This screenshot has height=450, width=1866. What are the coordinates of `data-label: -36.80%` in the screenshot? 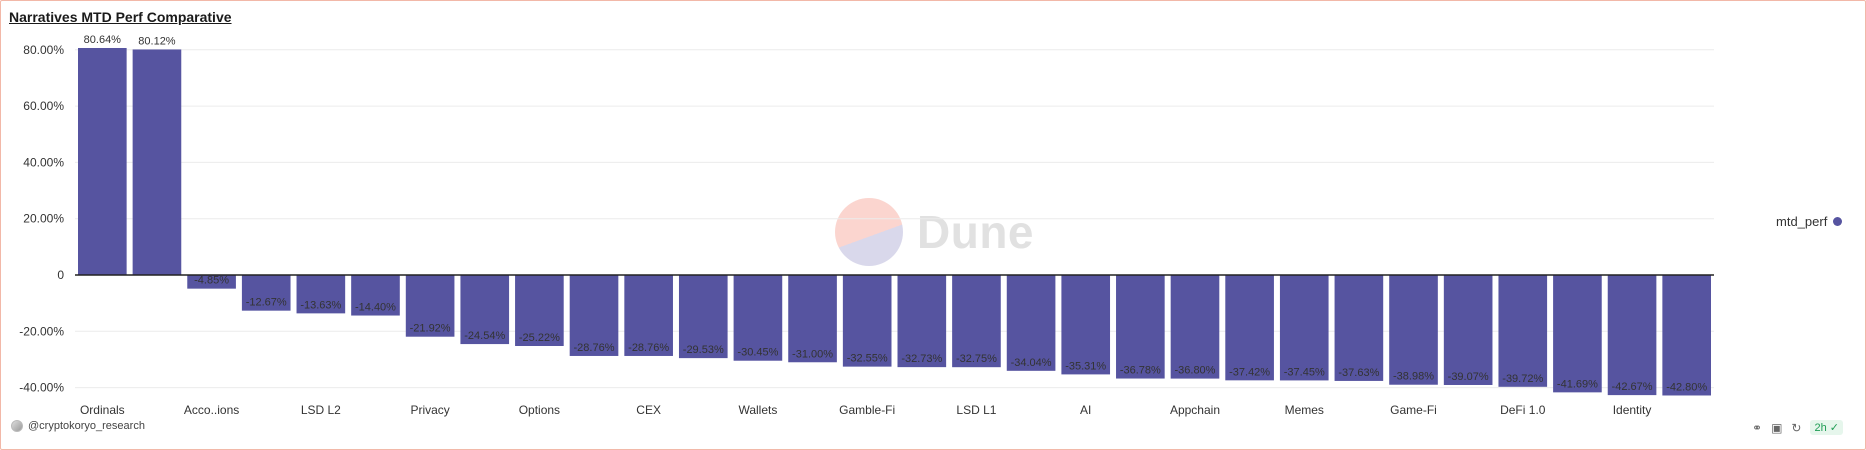 It's located at (1194, 371).